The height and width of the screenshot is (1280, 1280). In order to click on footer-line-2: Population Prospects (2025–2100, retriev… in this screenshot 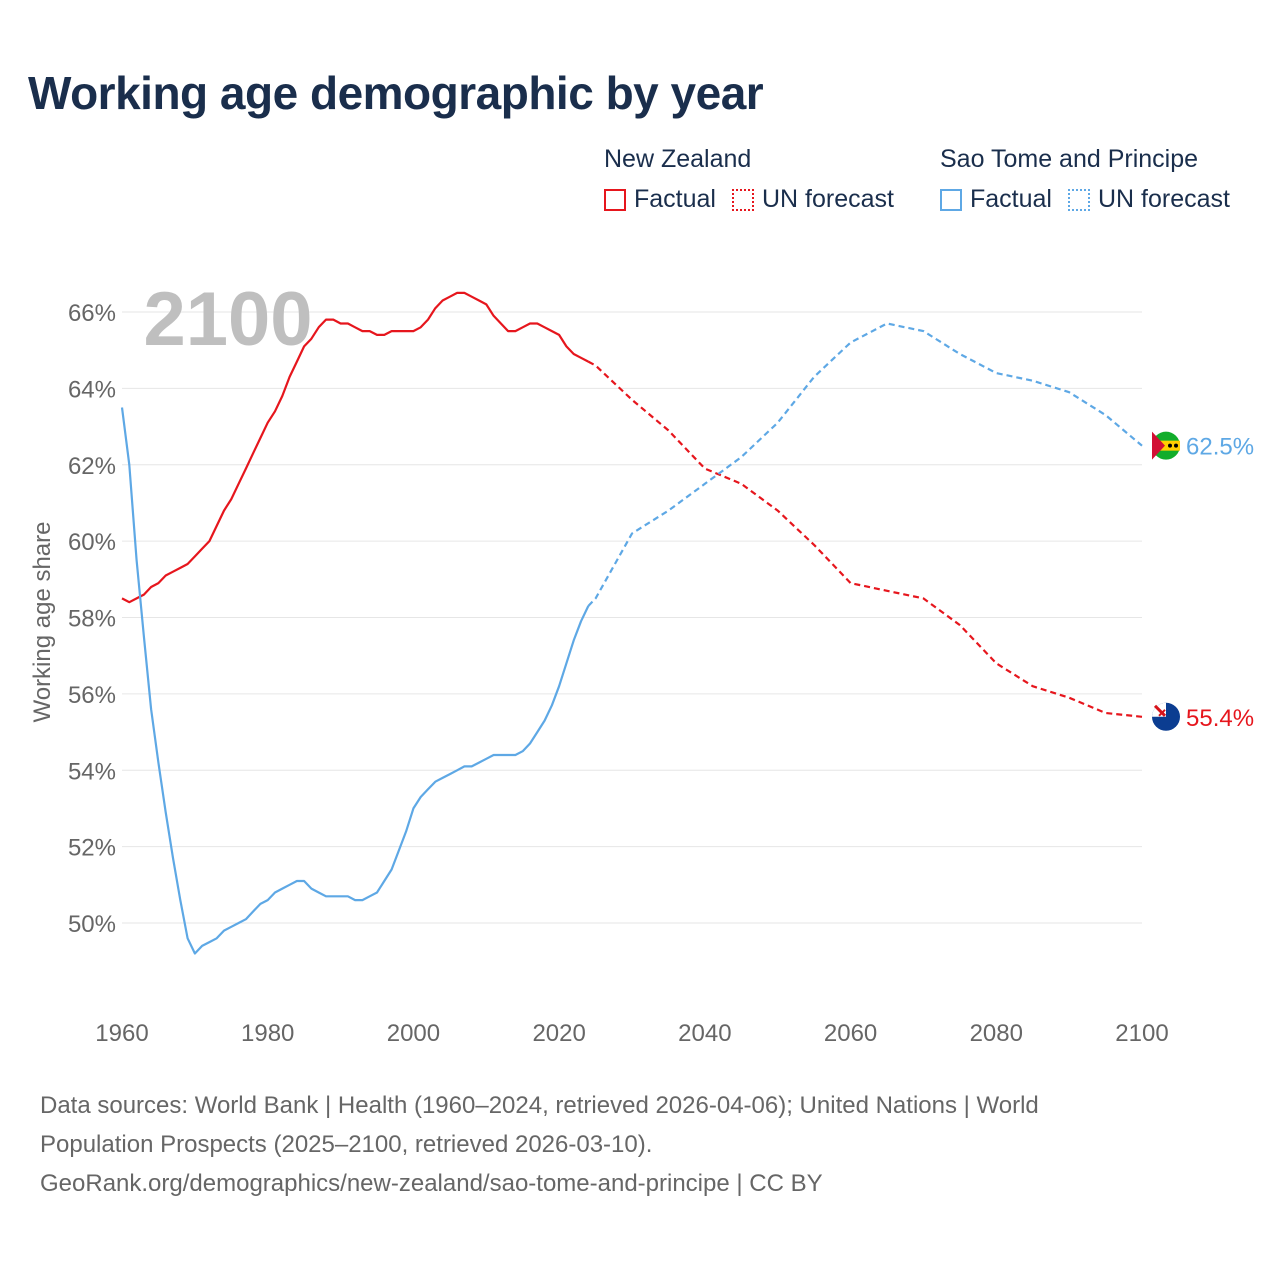, I will do `click(346, 1144)`.